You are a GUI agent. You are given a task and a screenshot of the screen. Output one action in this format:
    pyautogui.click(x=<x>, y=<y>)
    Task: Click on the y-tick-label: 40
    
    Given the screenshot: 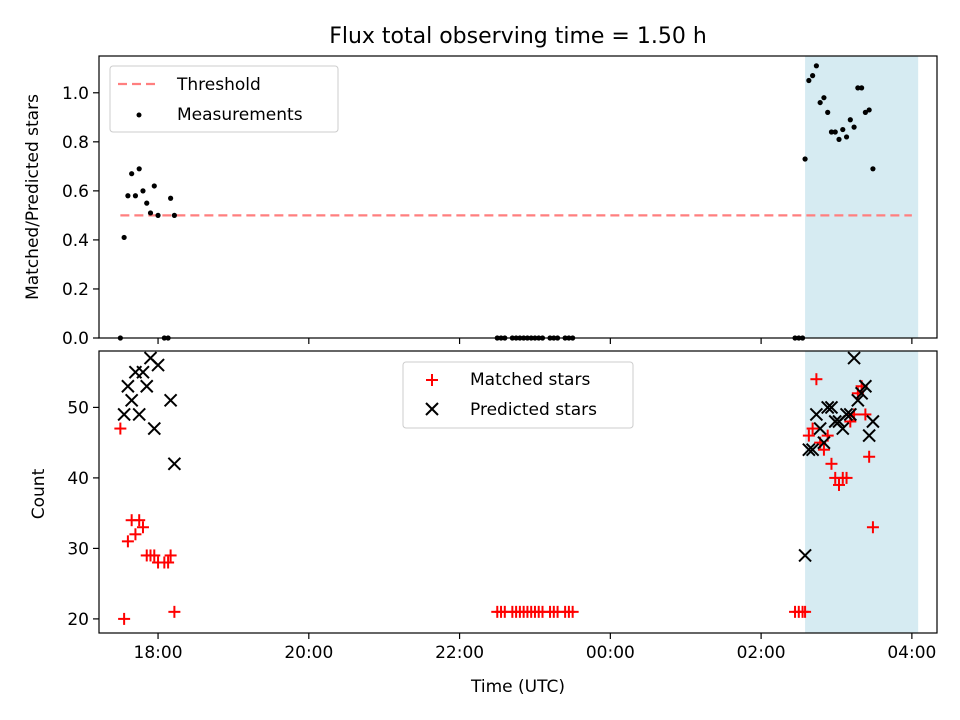 What is the action you would take?
    pyautogui.click(x=78, y=479)
    